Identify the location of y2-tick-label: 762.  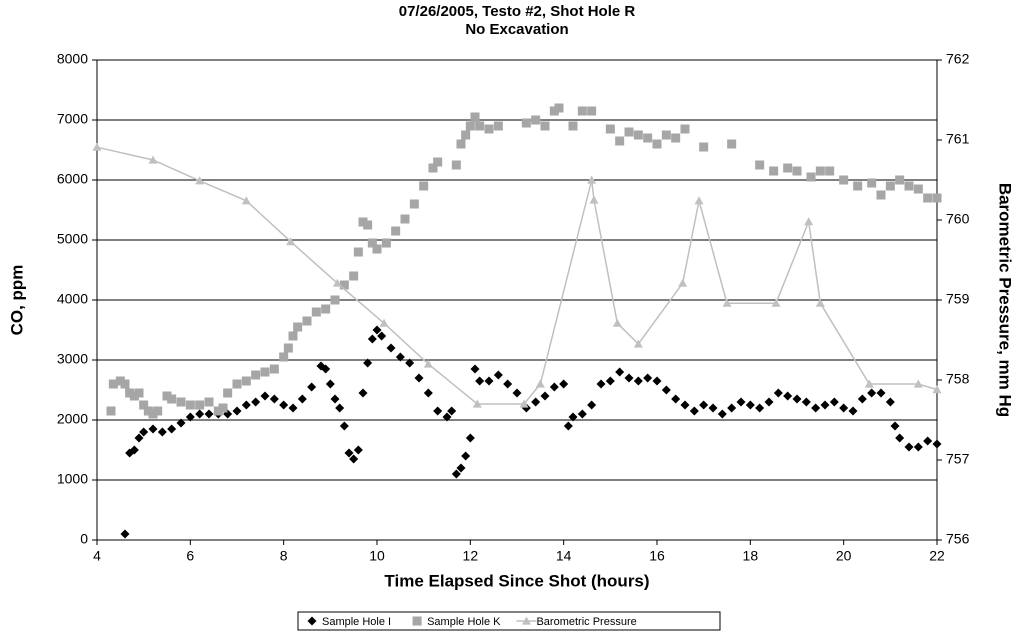
(958, 59).